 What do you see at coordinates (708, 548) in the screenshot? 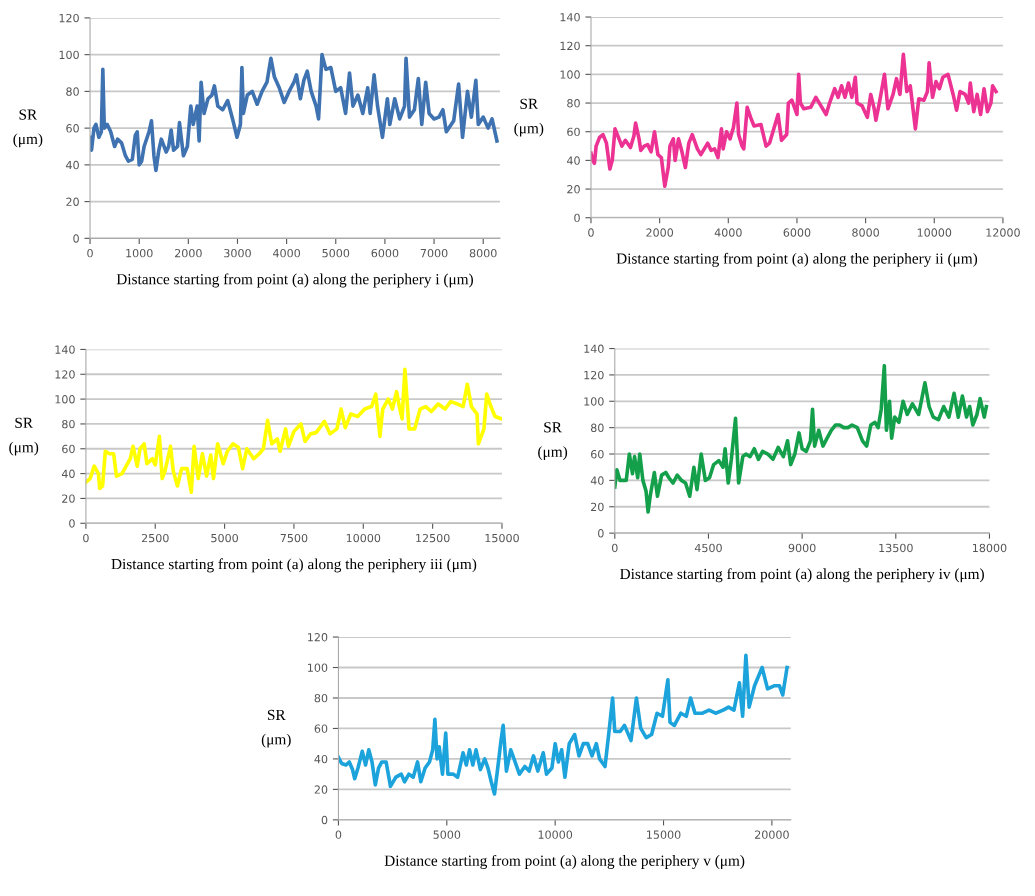
I see `x-tick-label: 4500` at bounding box center [708, 548].